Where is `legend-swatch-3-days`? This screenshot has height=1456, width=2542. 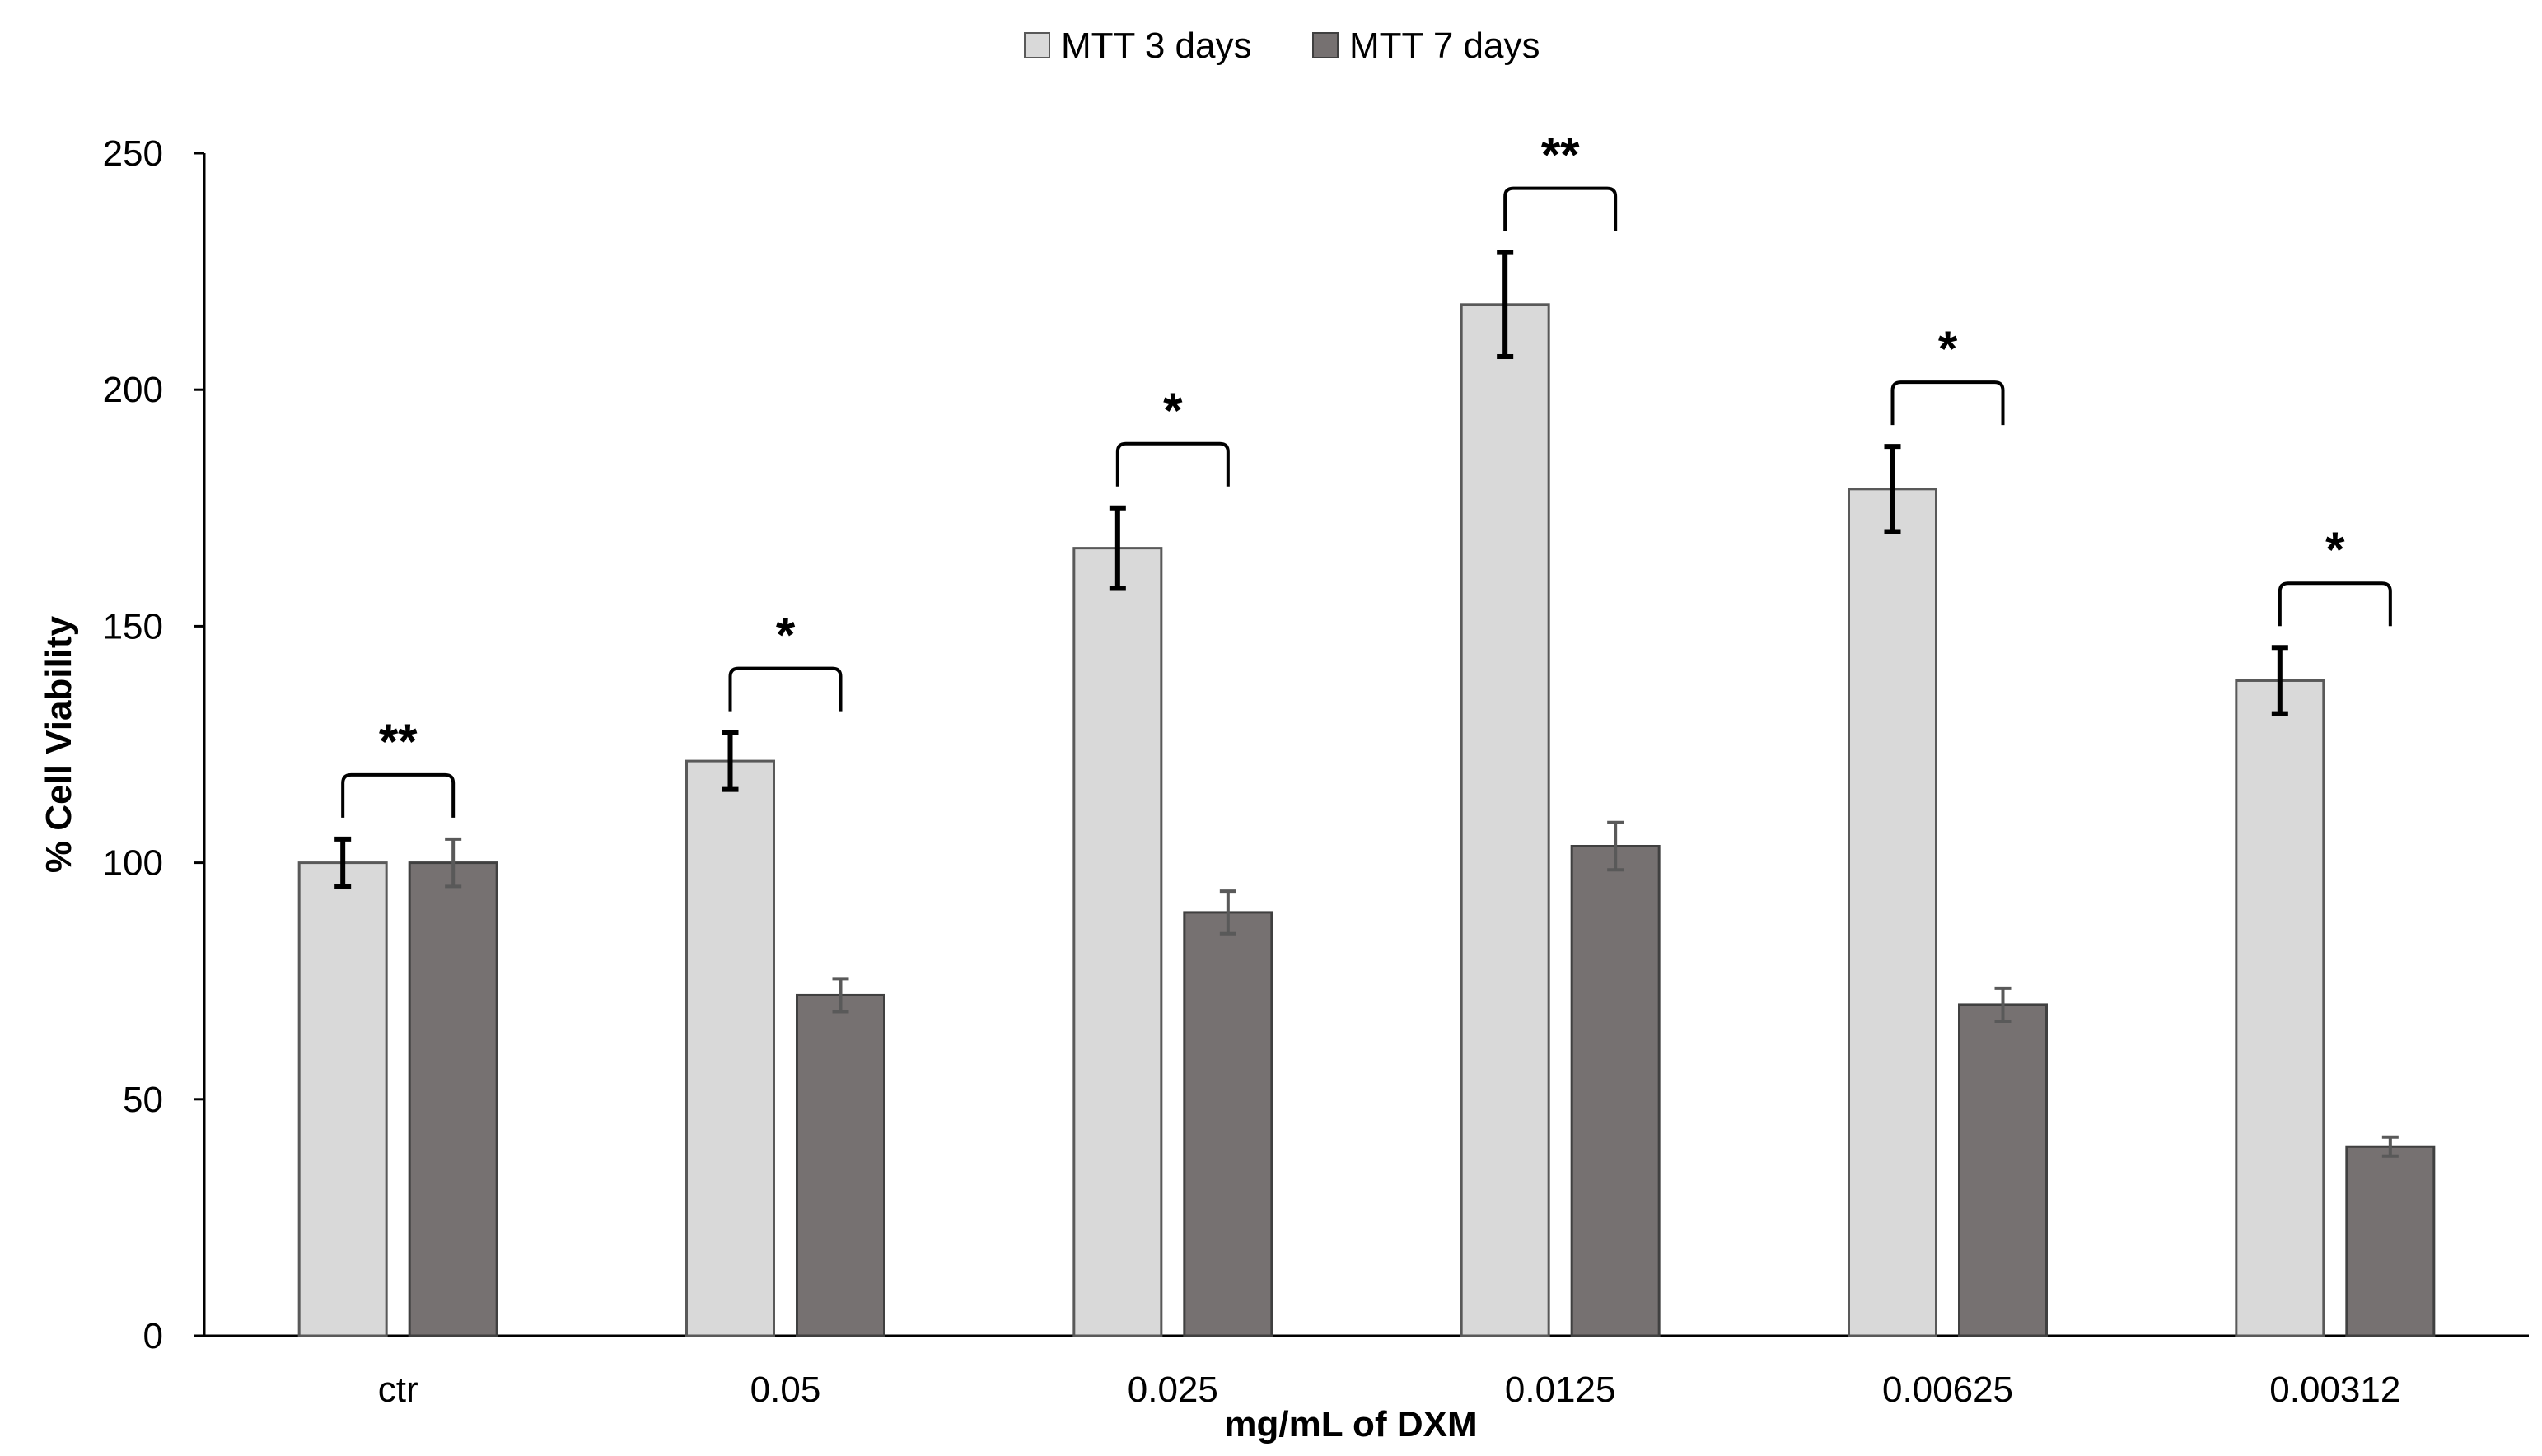 legend-swatch-3-days is located at coordinates (1037, 45).